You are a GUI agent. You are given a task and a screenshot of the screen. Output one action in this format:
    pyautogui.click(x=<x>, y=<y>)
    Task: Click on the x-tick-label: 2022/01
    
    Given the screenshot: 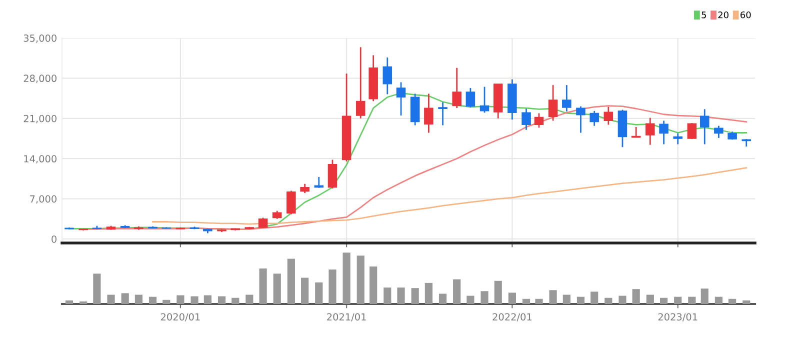 What is the action you would take?
    pyautogui.click(x=512, y=317)
    